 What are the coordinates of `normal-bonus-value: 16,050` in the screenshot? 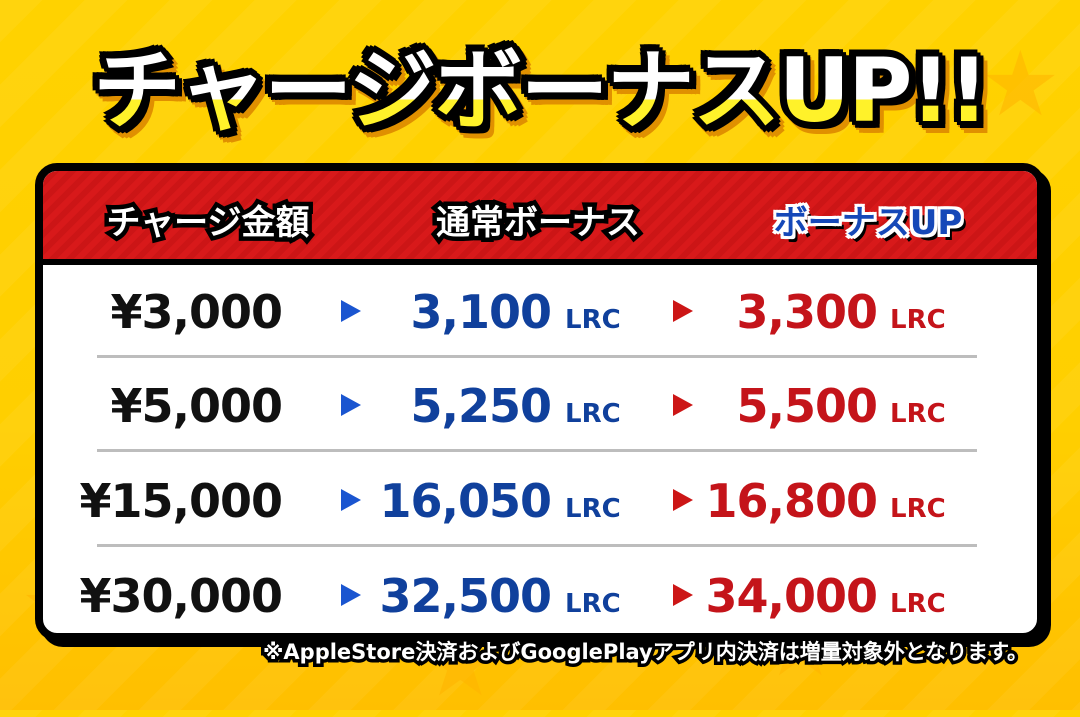 It's located at (465, 501).